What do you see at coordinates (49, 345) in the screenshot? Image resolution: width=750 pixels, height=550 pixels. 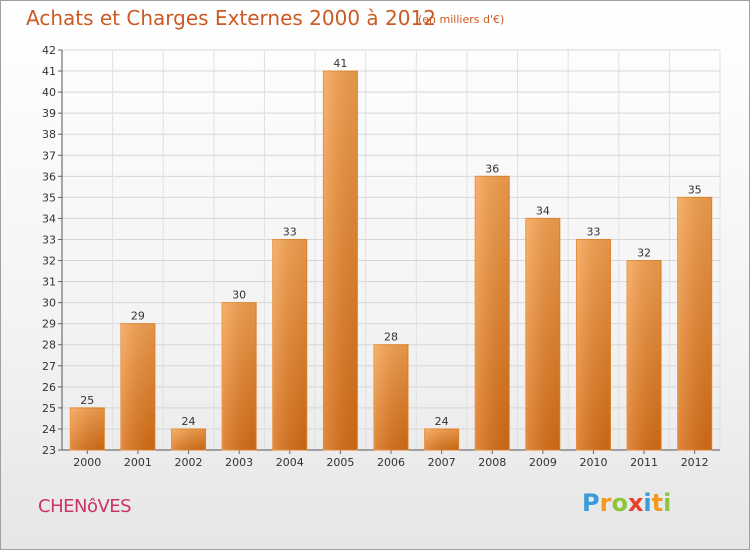 I see `y-tick-label: 28` at bounding box center [49, 345].